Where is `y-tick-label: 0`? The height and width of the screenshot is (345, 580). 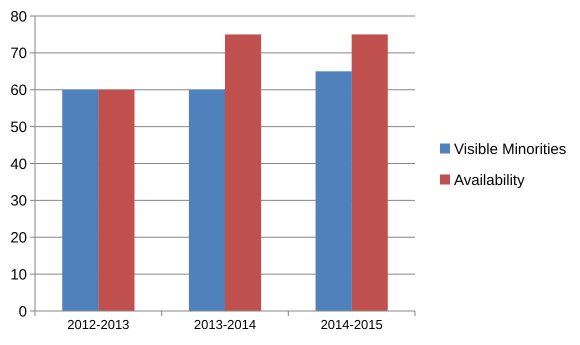 y-tick-label: 0 is located at coordinates (22, 311).